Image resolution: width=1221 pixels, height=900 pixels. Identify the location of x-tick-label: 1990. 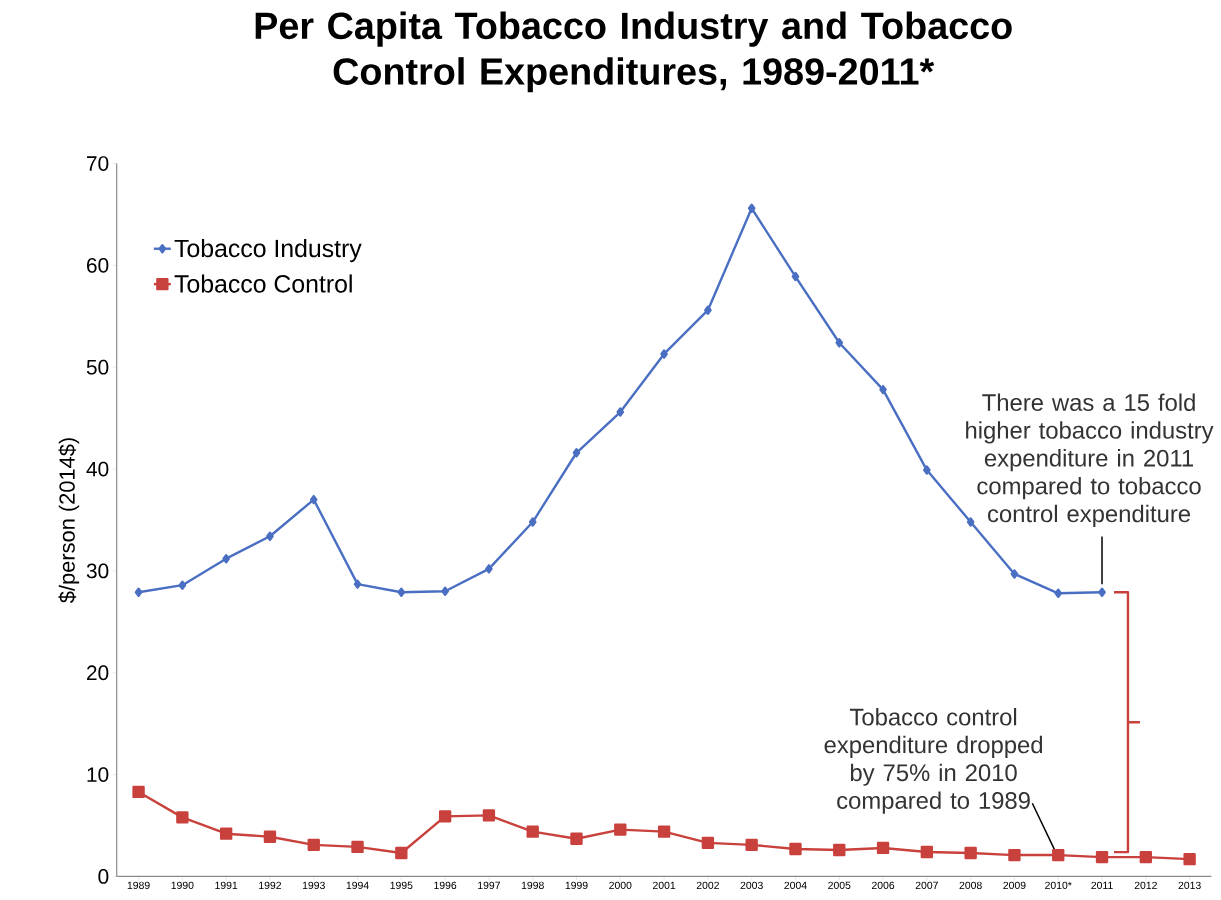
(182, 885).